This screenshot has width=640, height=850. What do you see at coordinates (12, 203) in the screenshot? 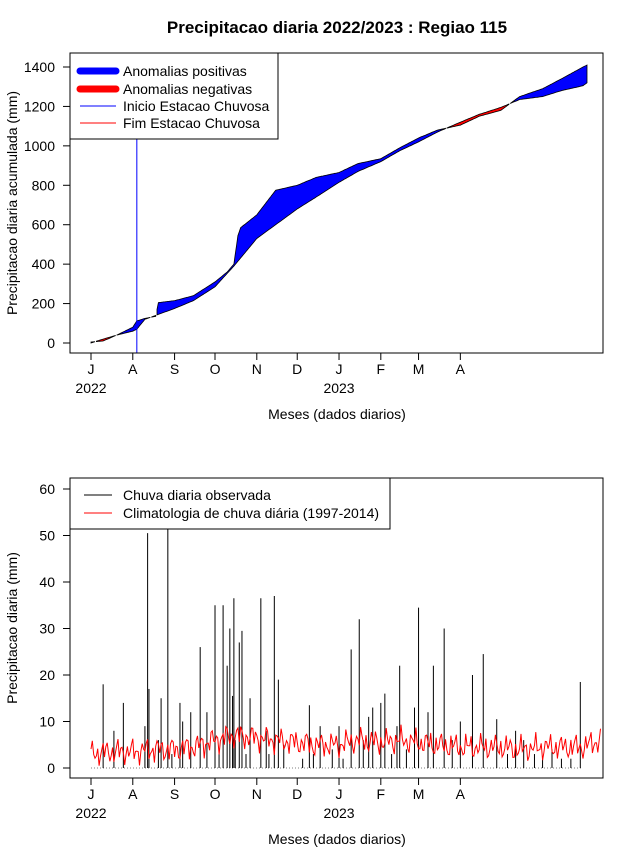
I see `cumulative-ylabel: Precipitacao diaria acumulada (mm)` at bounding box center [12, 203].